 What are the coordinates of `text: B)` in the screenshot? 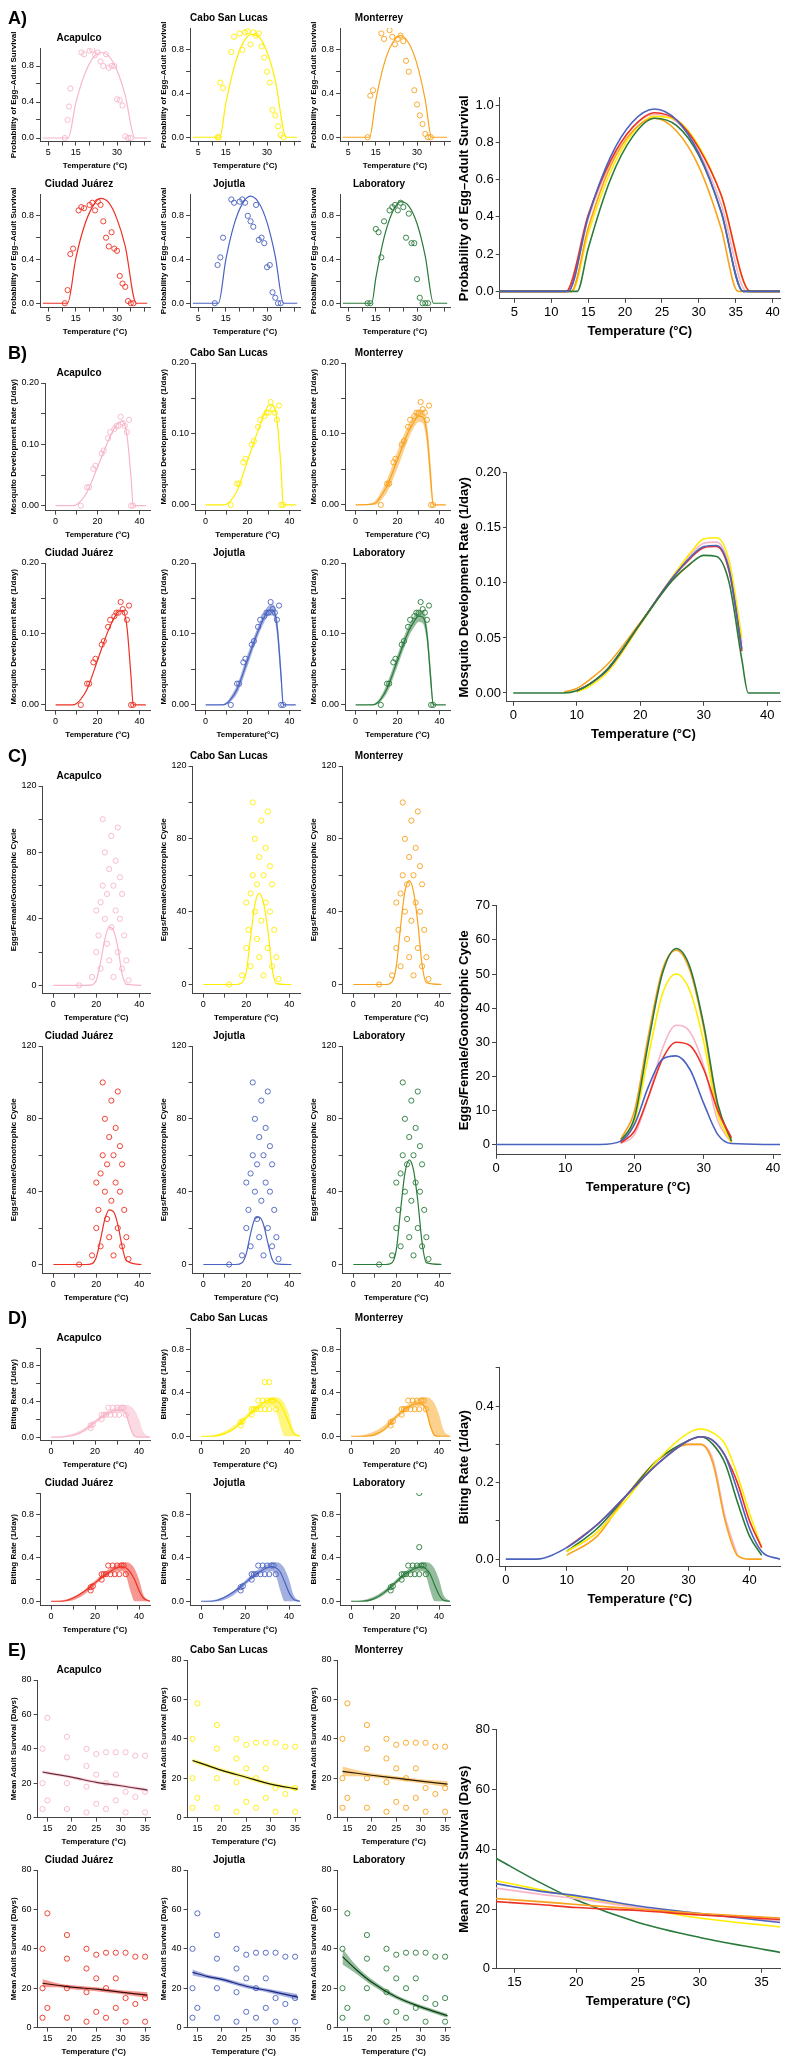 It's located at (18, 353).